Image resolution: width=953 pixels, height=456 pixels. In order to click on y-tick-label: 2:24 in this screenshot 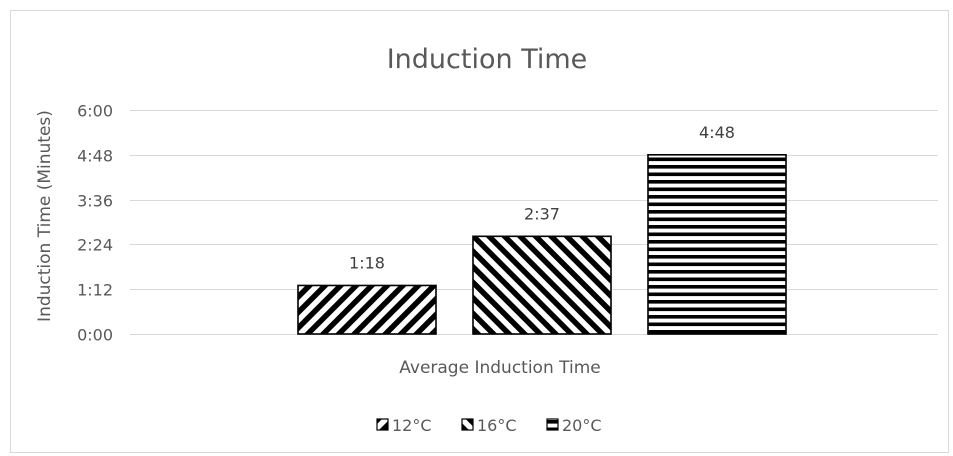, I will do `click(95, 245)`.